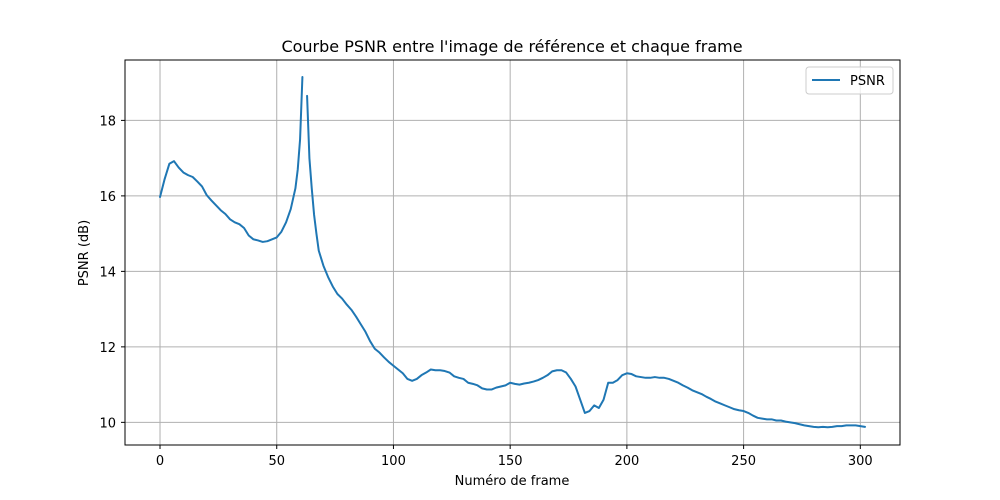 Image resolution: width=1000 pixels, height=500 pixels. I want to click on x-tick-label: 0, so click(160, 461).